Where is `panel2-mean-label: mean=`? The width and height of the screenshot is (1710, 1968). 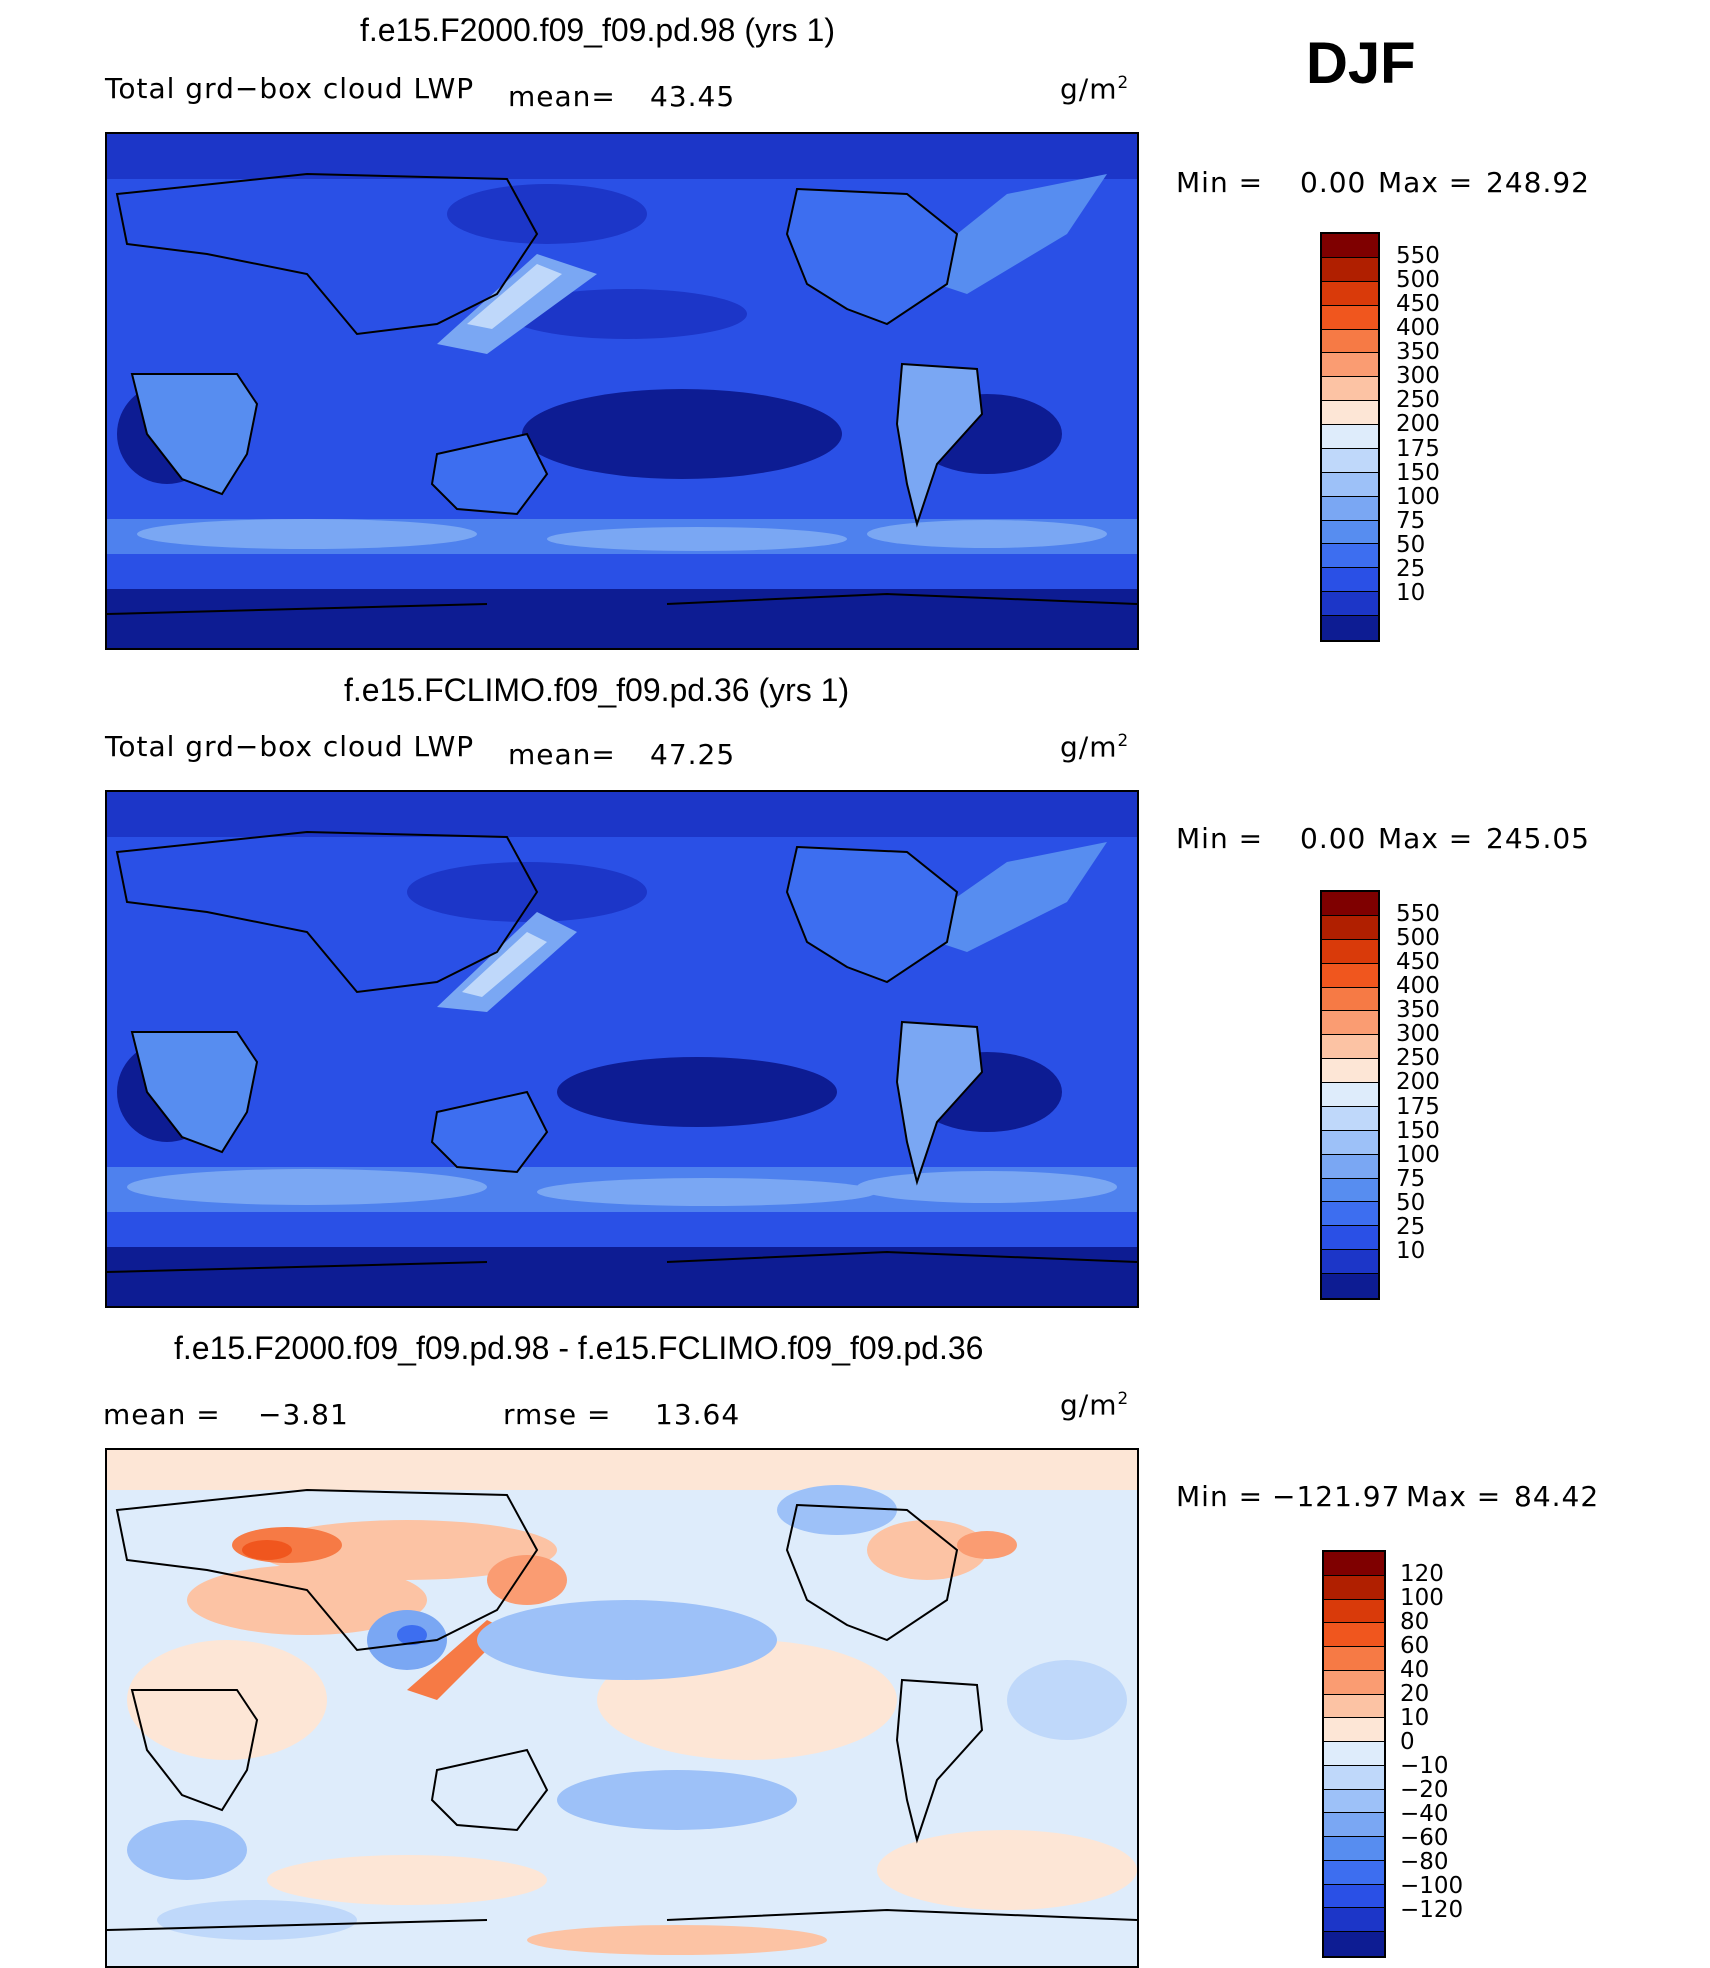 panel2-mean-label: mean= is located at coordinates (562, 754).